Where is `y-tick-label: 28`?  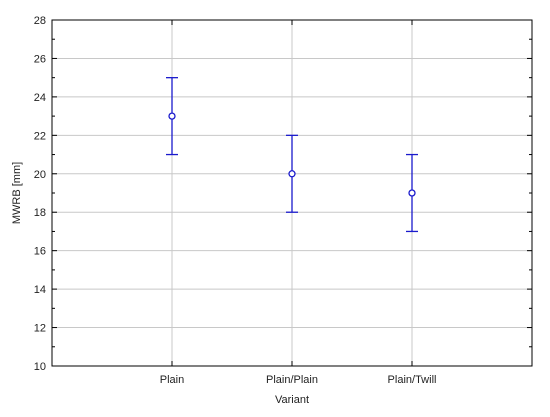 y-tick-label: 28 is located at coordinates (40, 21).